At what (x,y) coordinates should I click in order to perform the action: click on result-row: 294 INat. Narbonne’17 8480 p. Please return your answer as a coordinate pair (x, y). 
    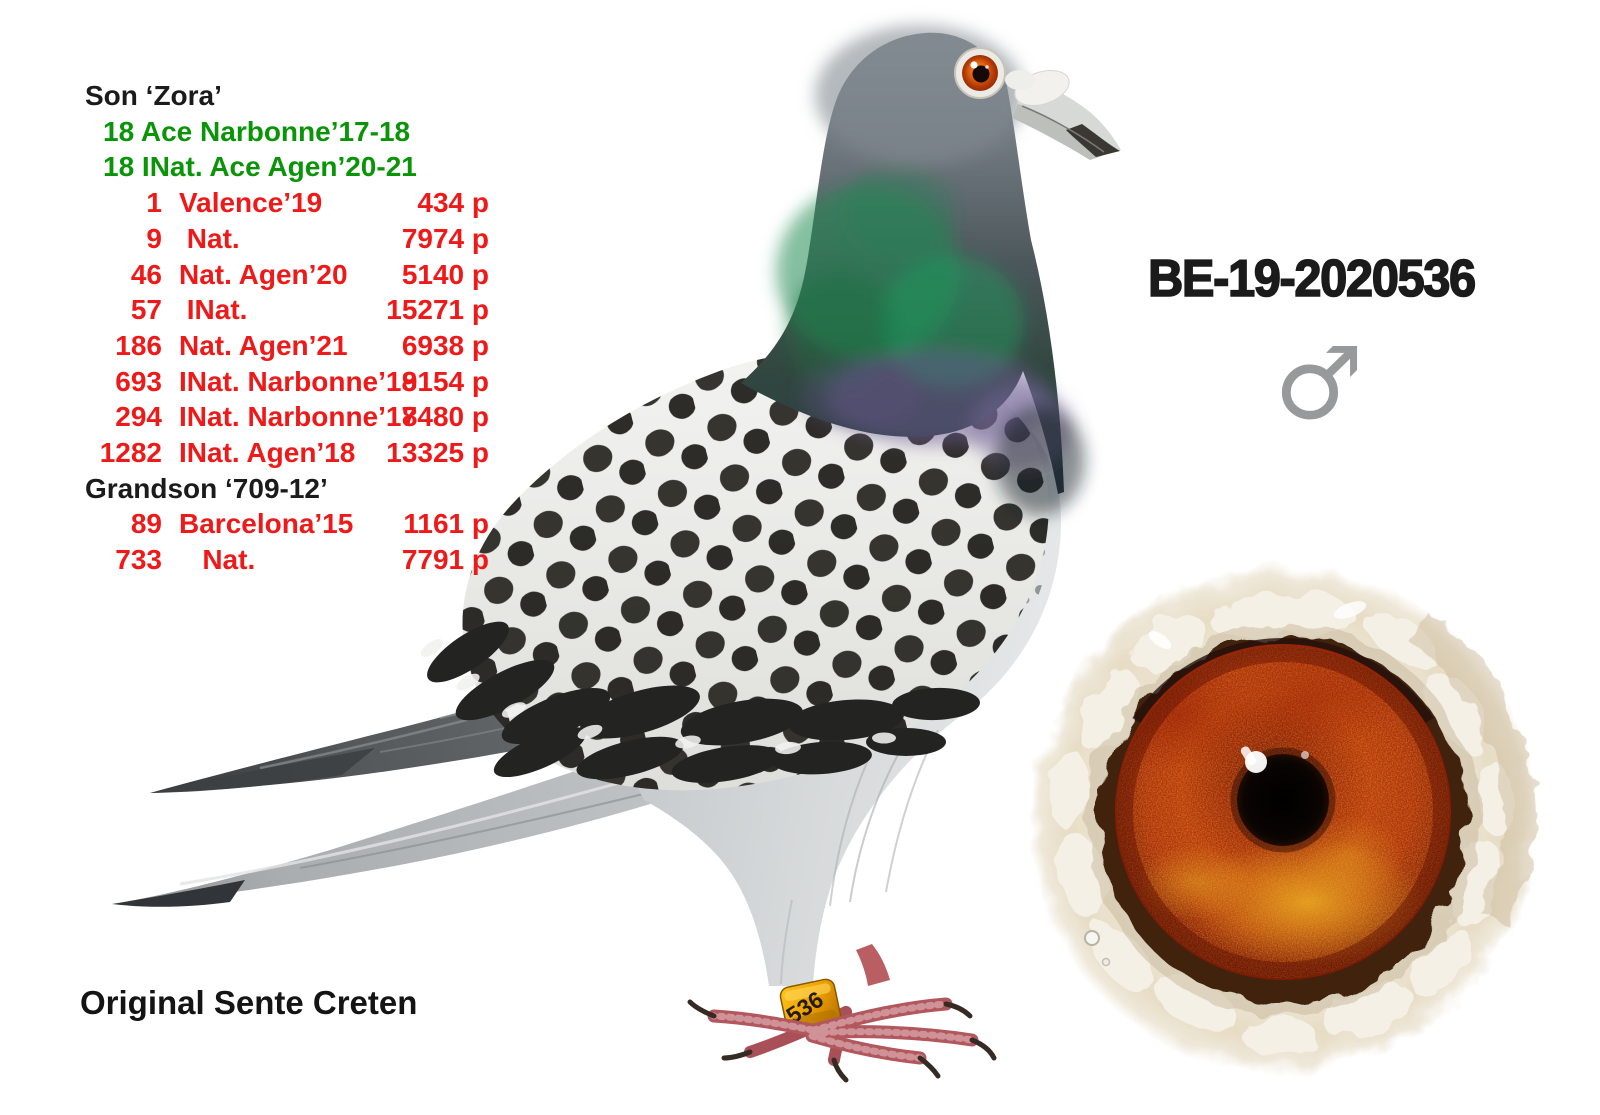
    Looking at the image, I should click on (284, 417).